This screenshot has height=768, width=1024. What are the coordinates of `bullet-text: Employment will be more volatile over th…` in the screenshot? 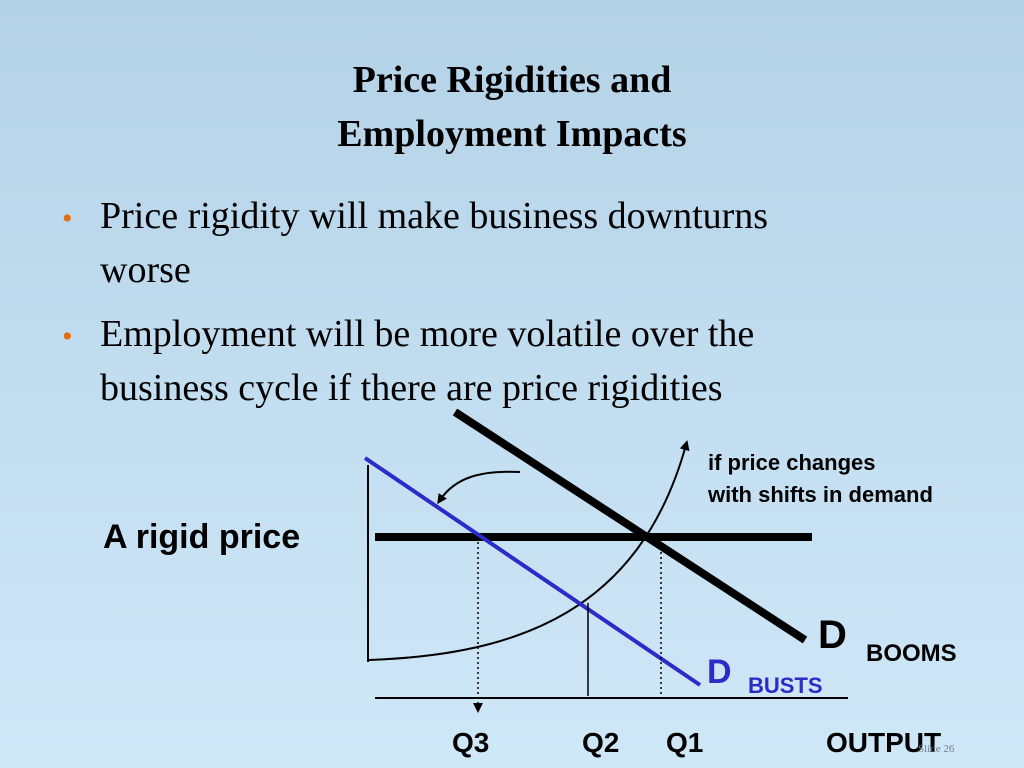 It's located at (427, 334).